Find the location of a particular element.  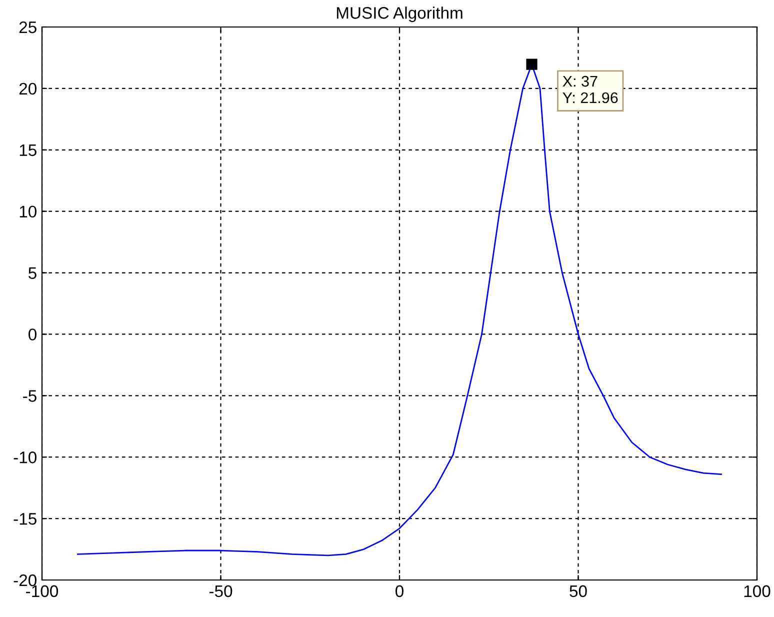

y-tick-label: 25 is located at coordinates (27, 27).